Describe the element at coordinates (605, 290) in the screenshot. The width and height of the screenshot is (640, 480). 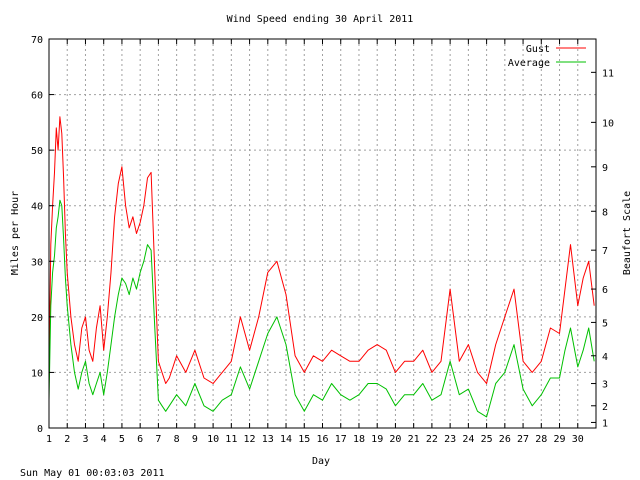
I see `beaufort-tick-label: 6` at that location.